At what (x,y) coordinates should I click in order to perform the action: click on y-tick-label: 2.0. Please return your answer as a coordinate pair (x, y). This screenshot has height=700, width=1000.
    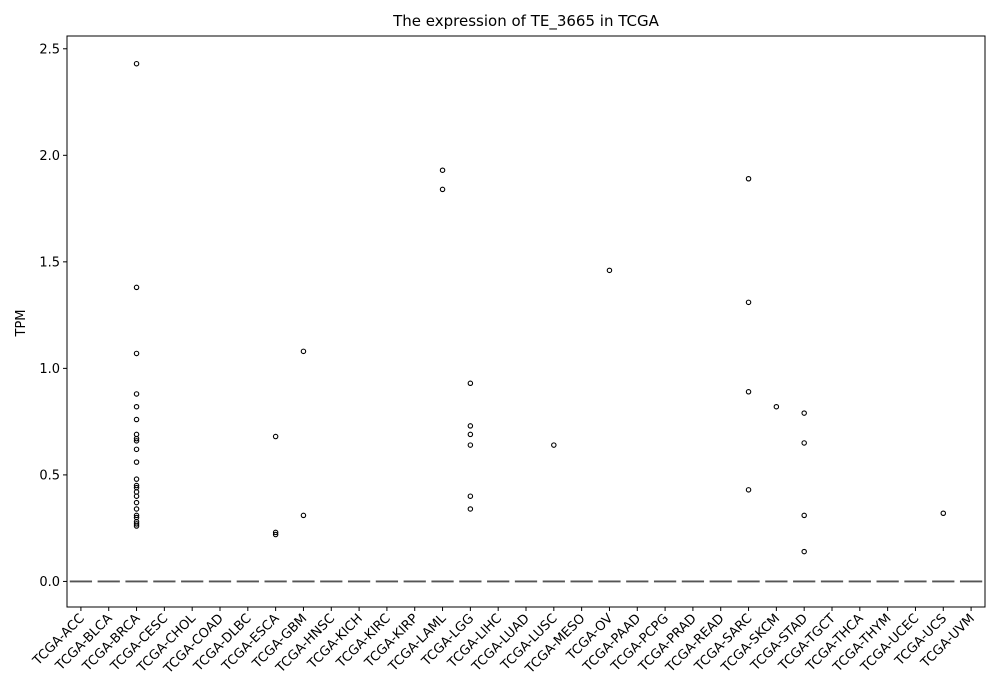
    Looking at the image, I should click on (49, 156).